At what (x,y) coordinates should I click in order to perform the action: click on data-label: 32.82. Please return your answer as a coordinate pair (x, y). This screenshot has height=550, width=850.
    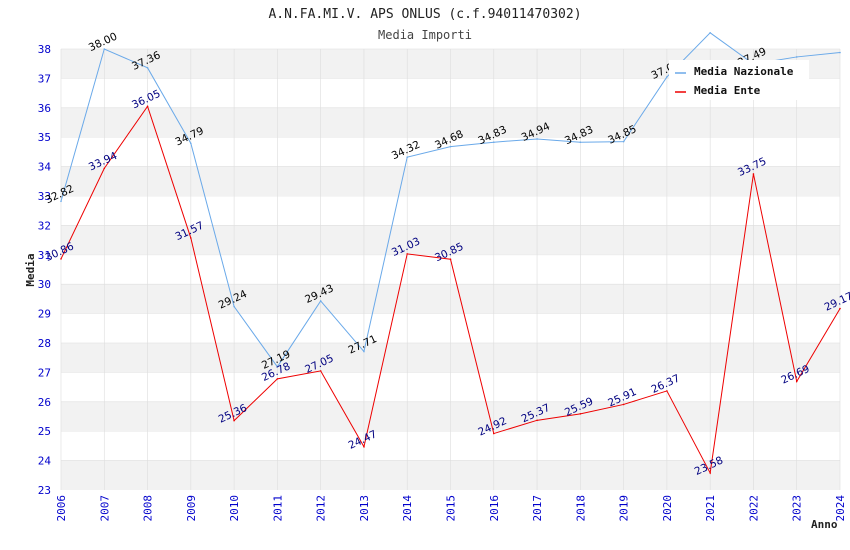
    Looking at the image, I should click on (60, 195).